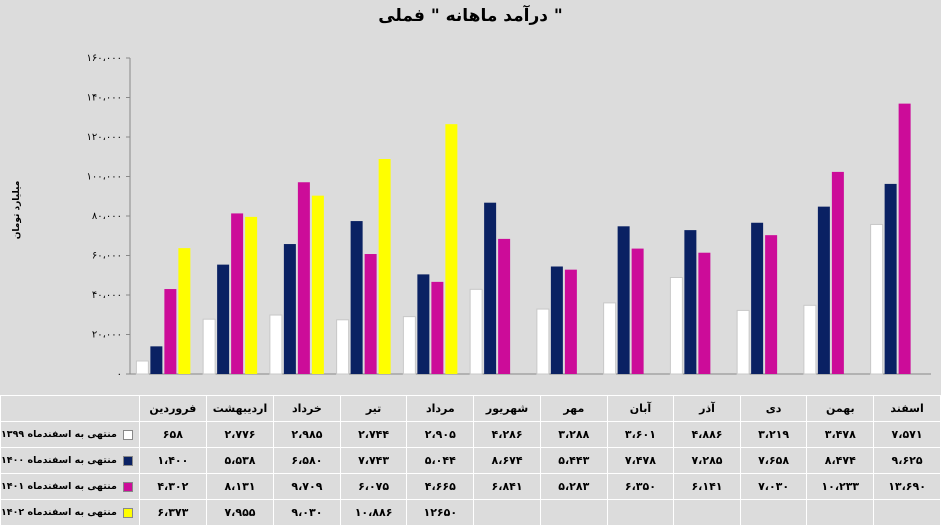 This screenshot has width=941, height=526. I want to click on data-label: ۵،۴۴۳, so click(574, 460).